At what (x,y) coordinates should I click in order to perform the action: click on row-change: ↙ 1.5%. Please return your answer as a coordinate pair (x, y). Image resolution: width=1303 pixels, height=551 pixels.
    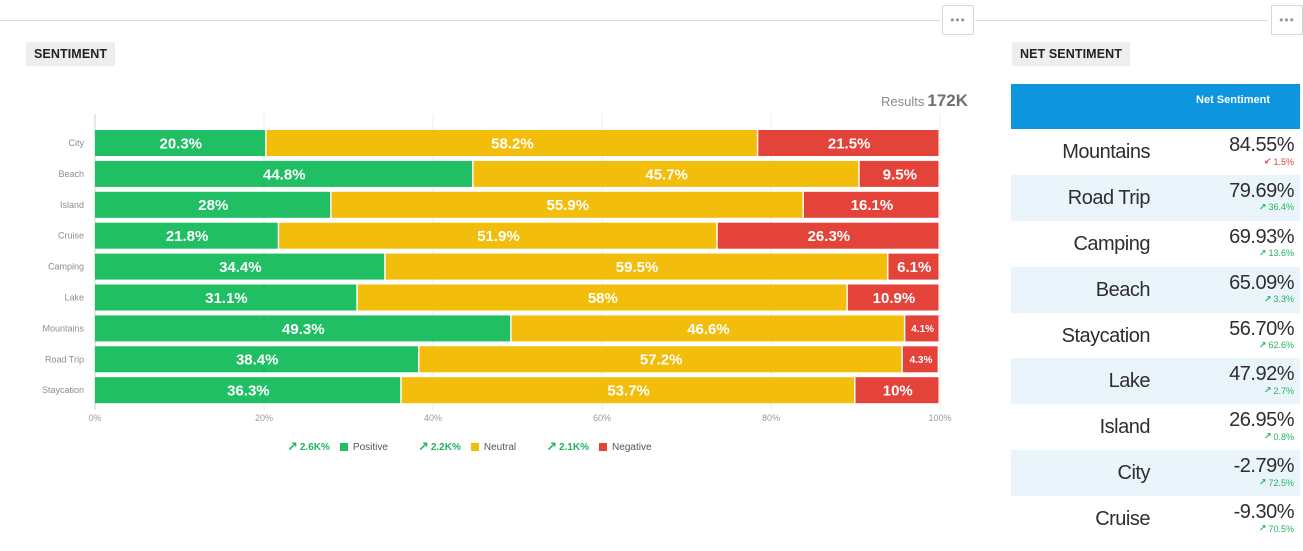
    Looking at the image, I should click on (1278, 161).